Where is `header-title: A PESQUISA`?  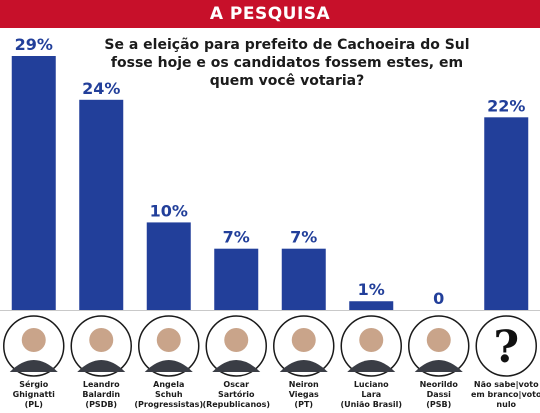
header-title: A PESQUISA is located at coordinates (270, 14).